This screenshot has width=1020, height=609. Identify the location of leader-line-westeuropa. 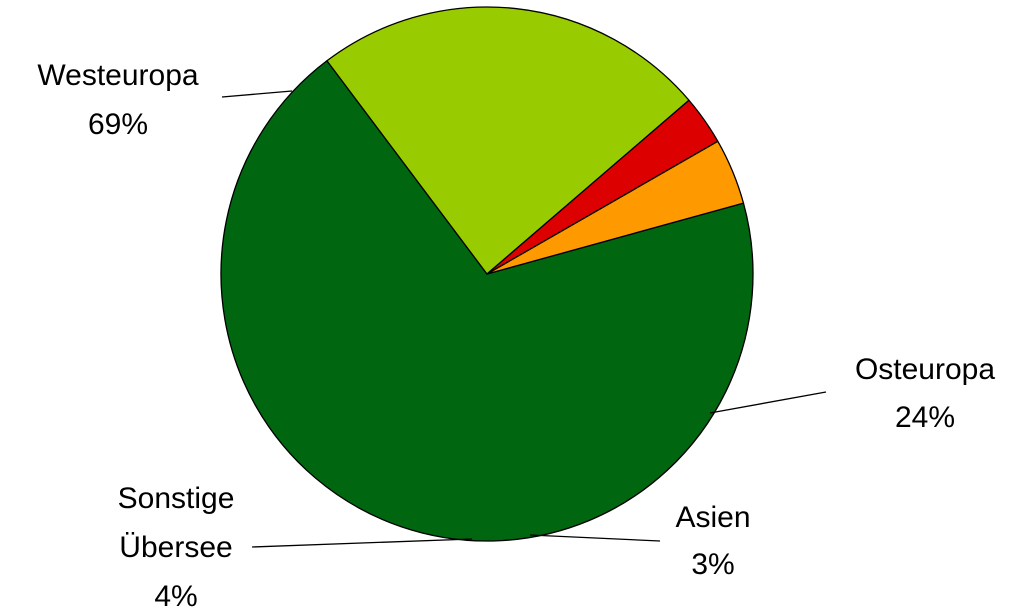
(257, 94).